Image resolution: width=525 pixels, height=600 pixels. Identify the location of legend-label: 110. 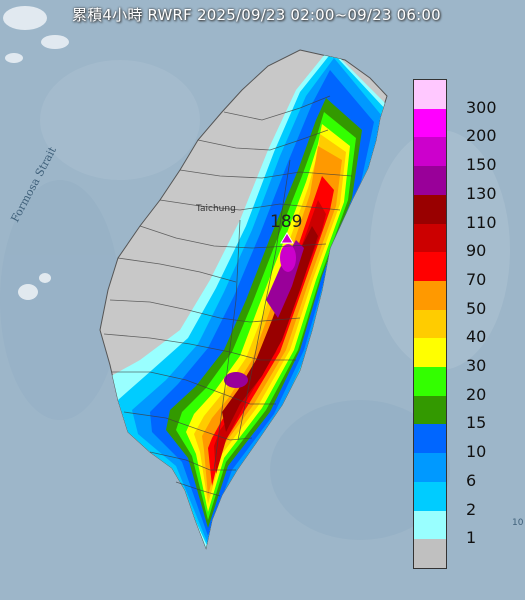
(481, 222).